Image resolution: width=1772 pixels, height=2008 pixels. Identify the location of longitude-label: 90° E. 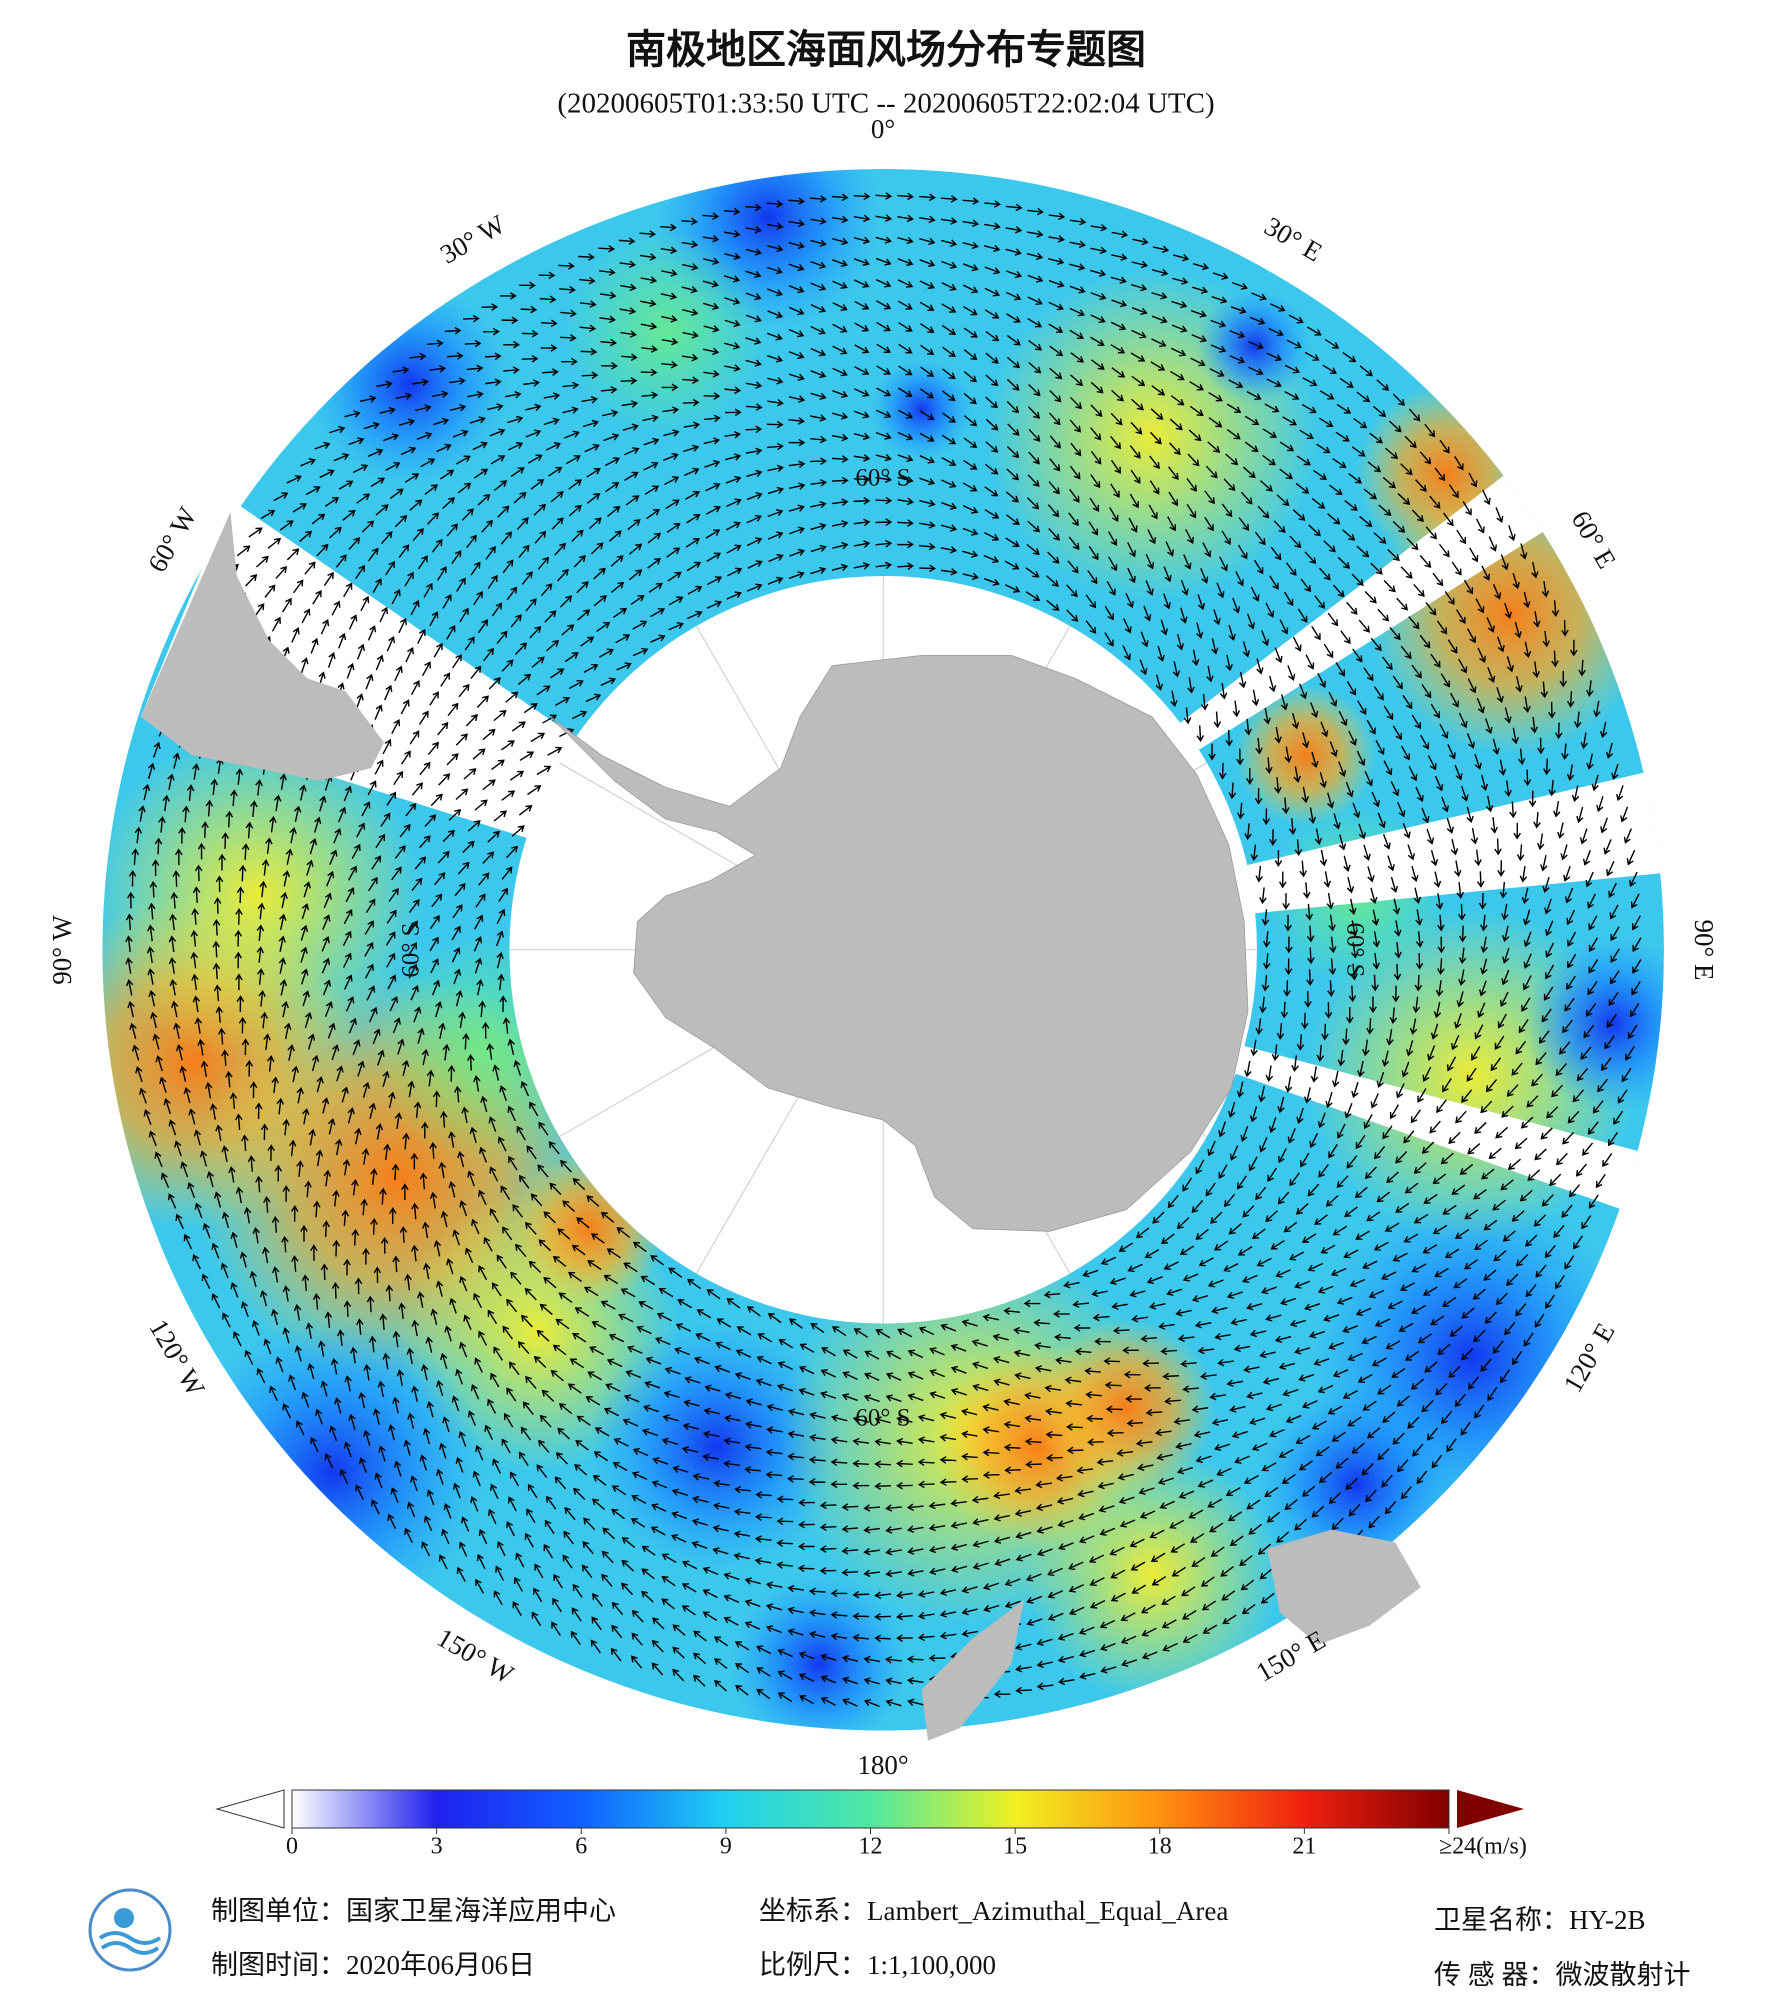
(1704, 949).